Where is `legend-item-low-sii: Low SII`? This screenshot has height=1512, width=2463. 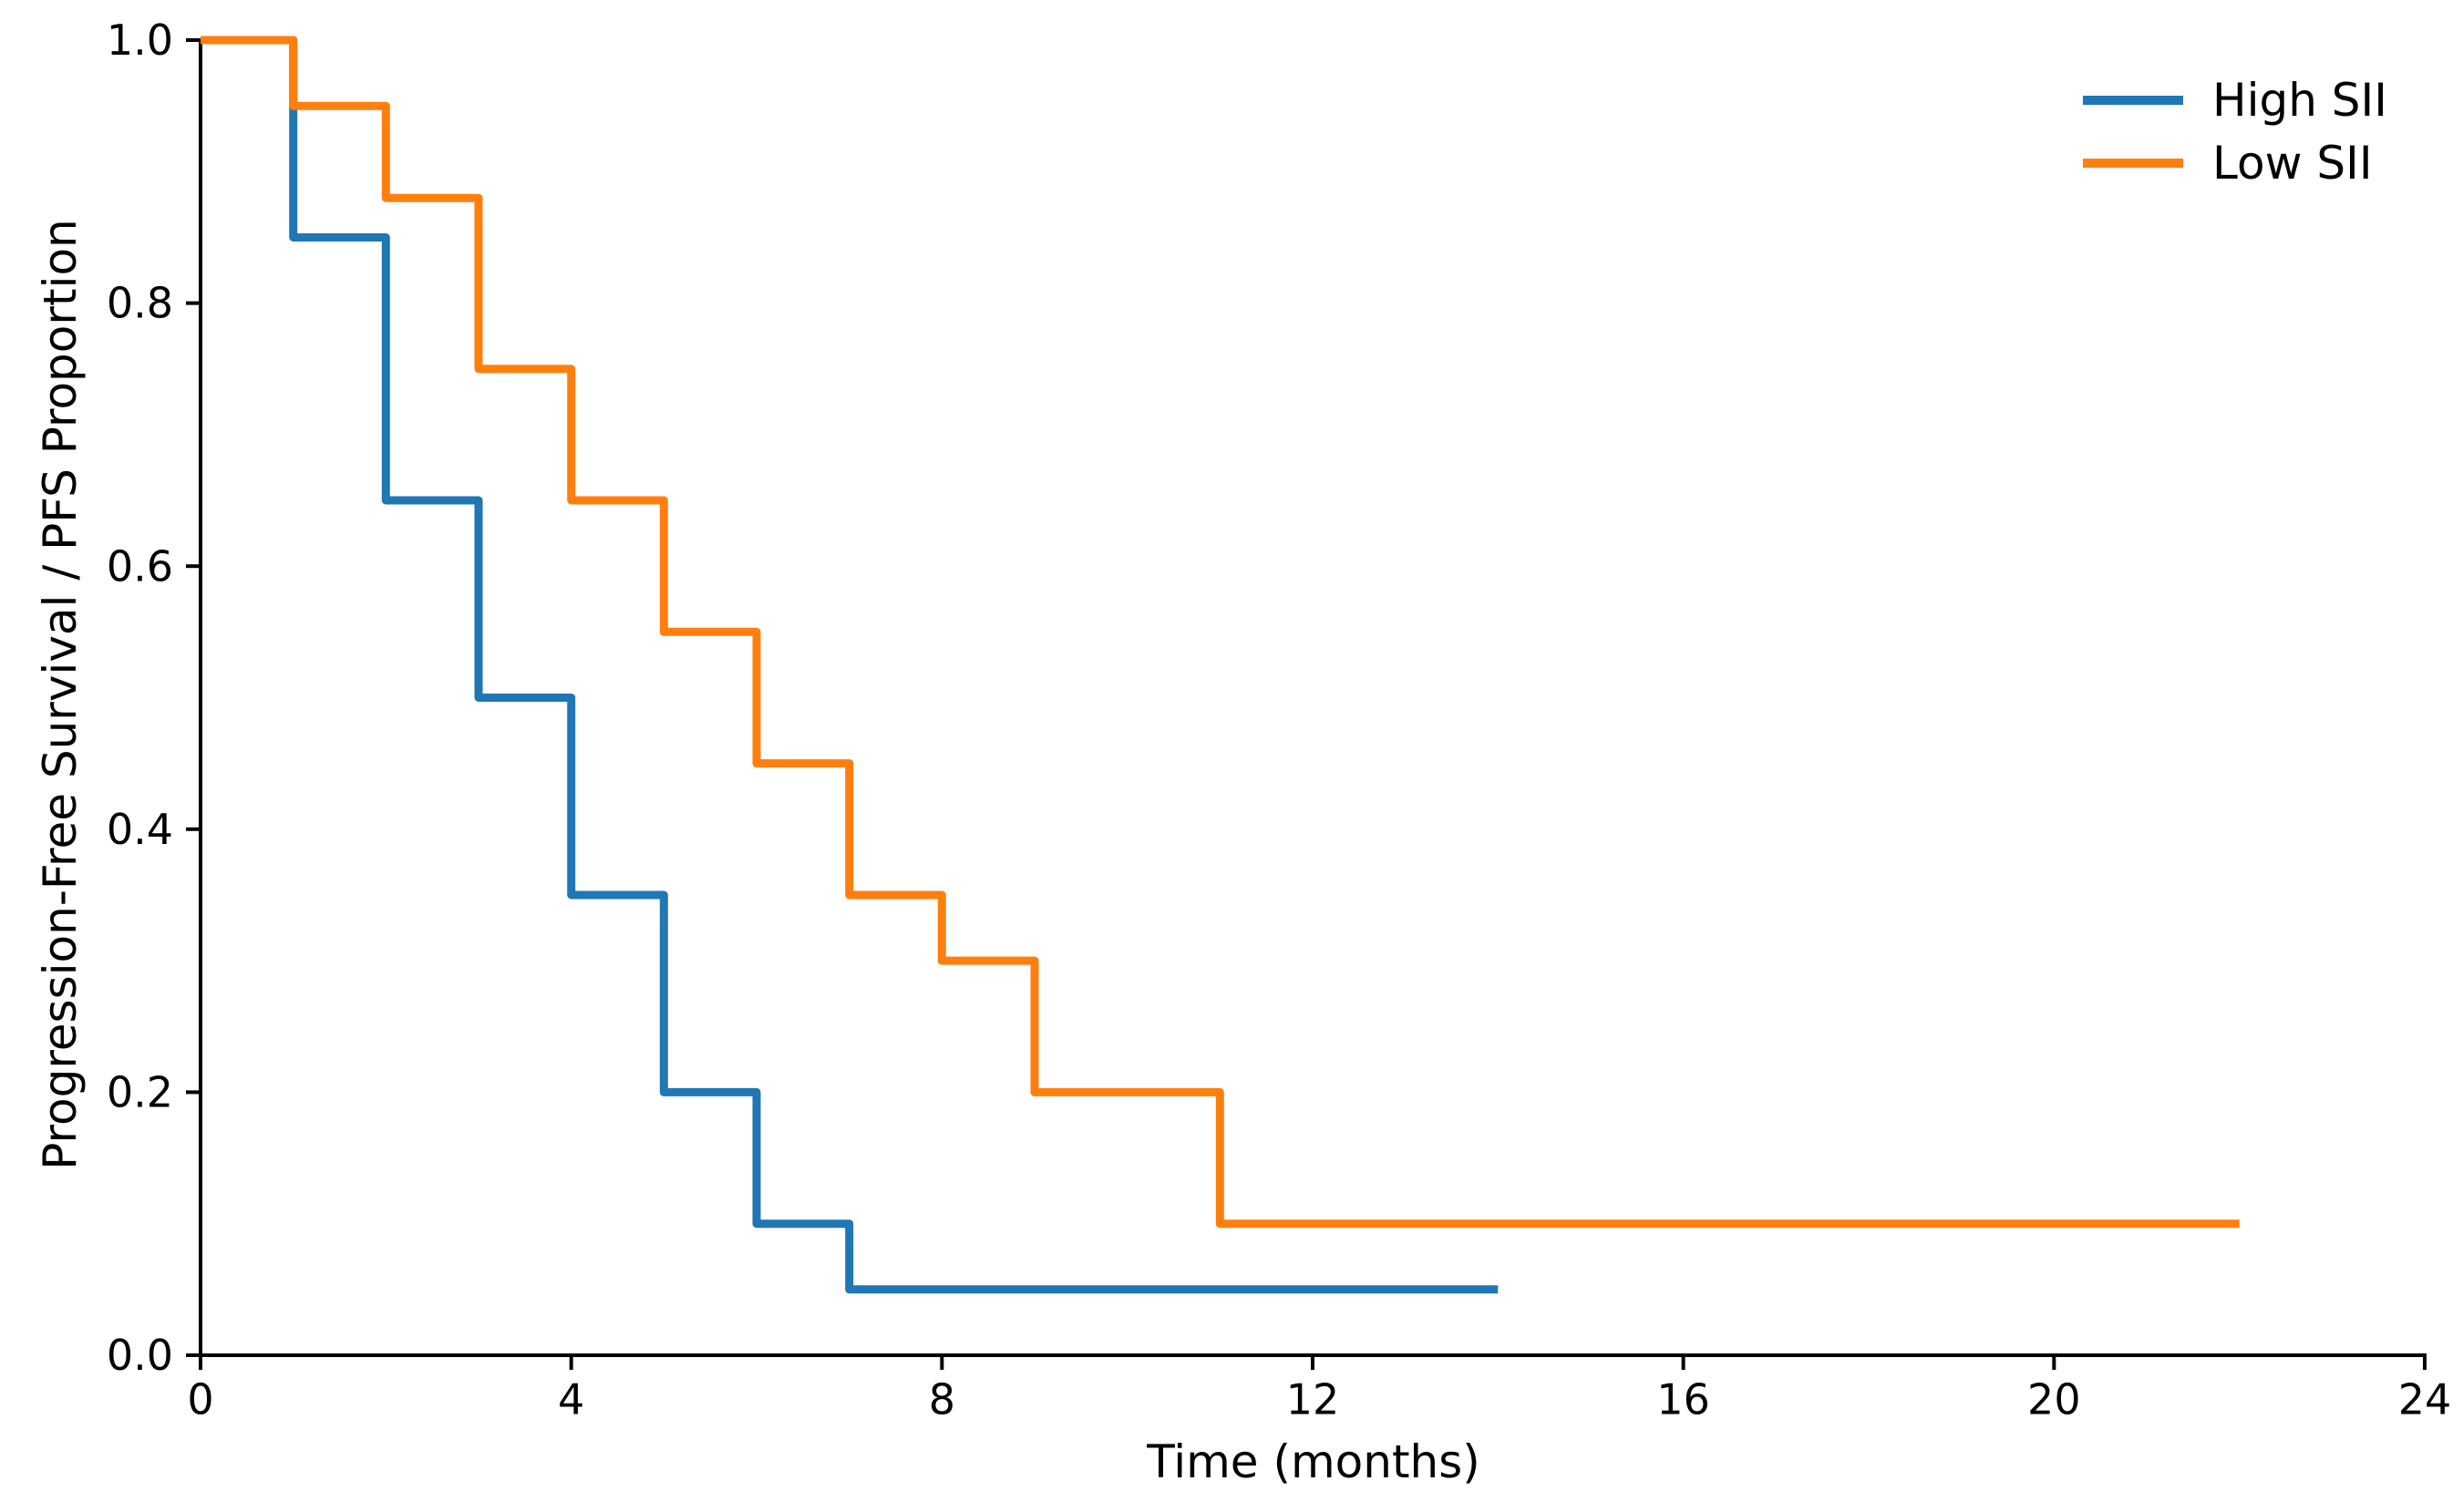 legend-item-low-sii: Low SII is located at coordinates (2235, 163).